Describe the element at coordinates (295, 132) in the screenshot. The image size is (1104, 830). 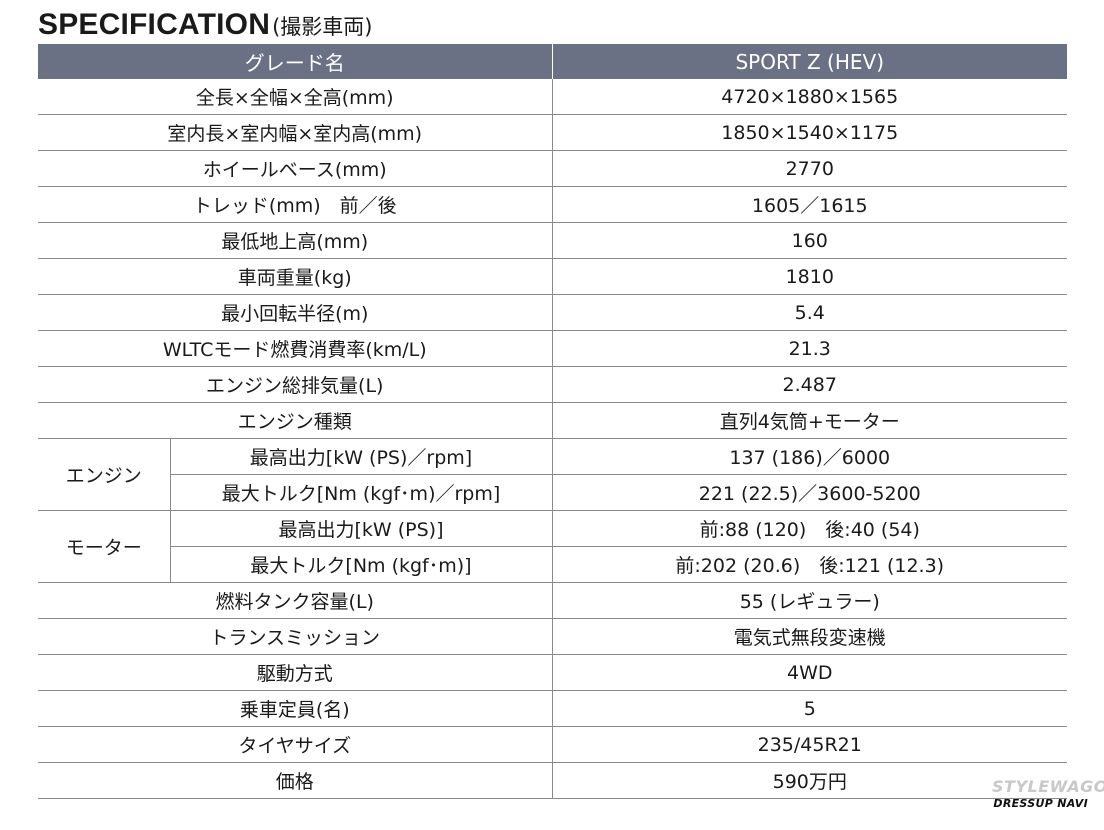
I see `row-label: 室内長×室内幅×室内高(mm)` at that location.